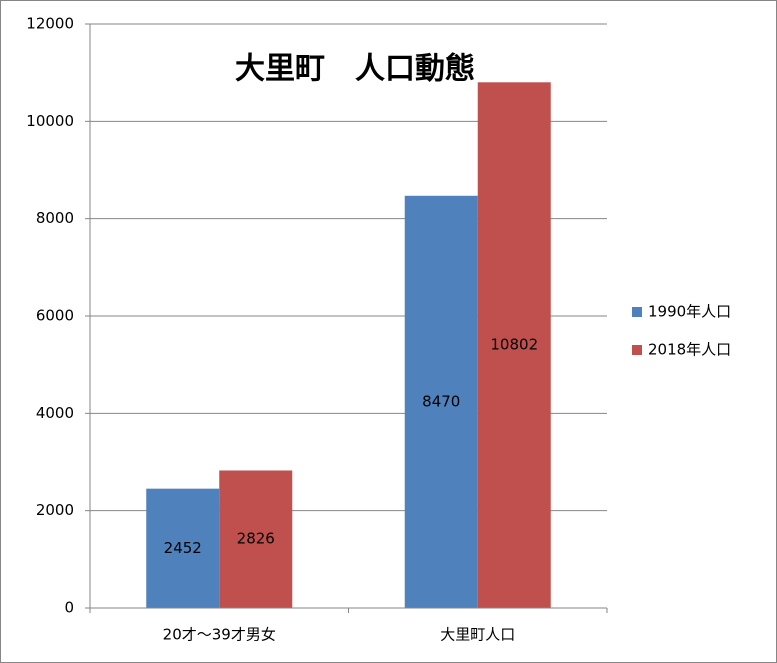 This screenshot has height=663, width=777. I want to click on data-label: 10802, so click(514, 345).